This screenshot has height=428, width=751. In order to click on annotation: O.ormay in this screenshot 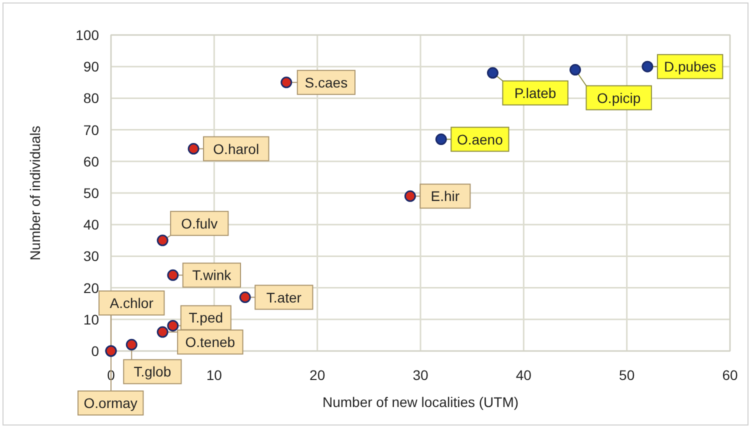, I will do `click(111, 403)`.